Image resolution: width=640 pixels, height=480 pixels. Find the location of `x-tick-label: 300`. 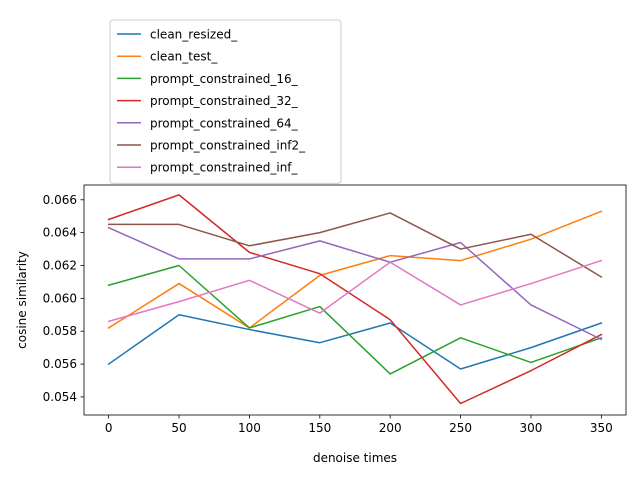

x-tick-label: 300 is located at coordinates (531, 428).